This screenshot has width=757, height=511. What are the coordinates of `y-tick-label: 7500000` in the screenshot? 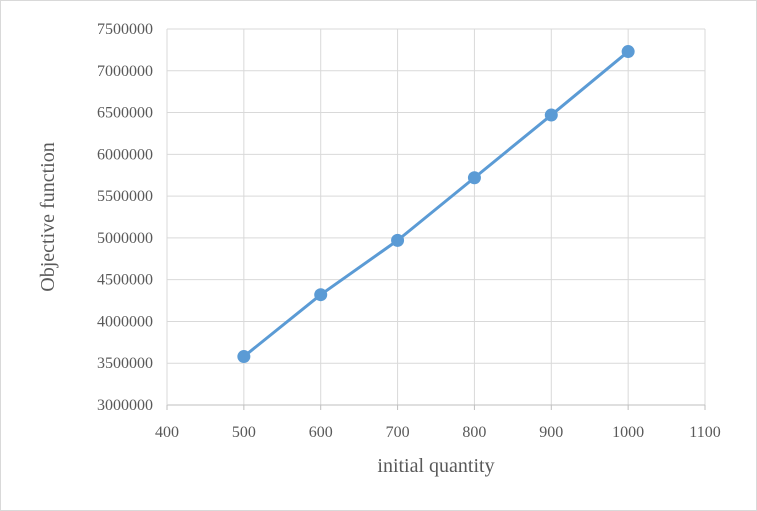 It's located at (125, 29).